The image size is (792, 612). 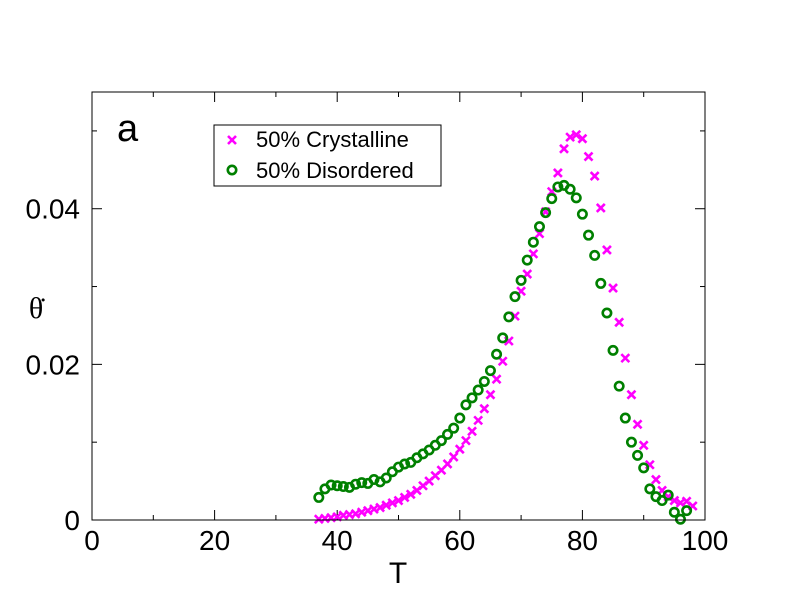 I want to click on legend-symbol-x, so click(x=232, y=140).